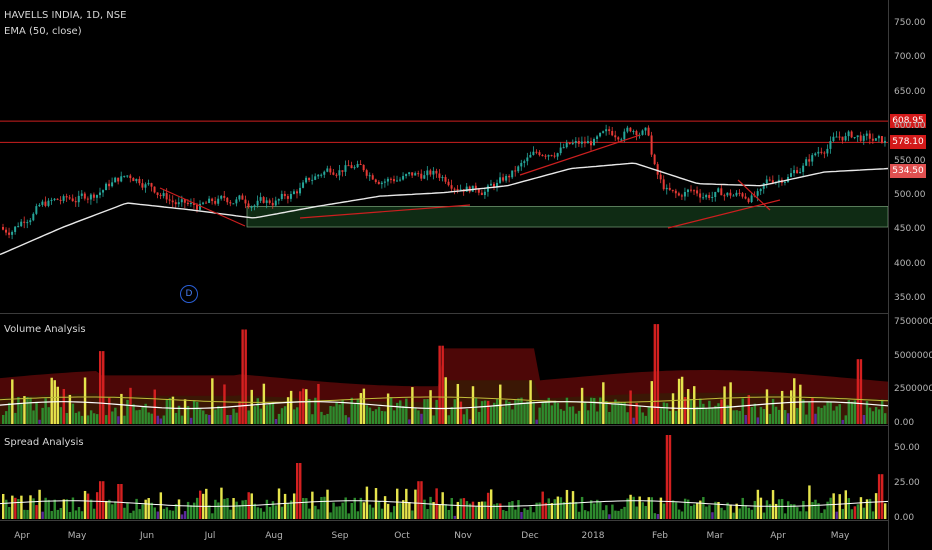  I want to click on level-tag-608: 608.95, so click(908, 121).